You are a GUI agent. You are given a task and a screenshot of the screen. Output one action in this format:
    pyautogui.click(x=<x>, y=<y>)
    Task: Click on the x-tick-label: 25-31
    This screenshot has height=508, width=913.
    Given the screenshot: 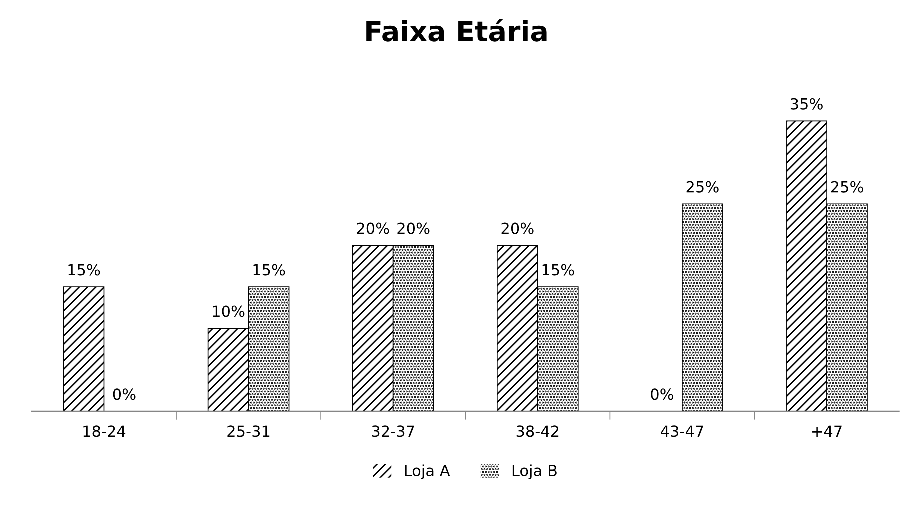 What is the action you would take?
    pyautogui.click(x=249, y=432)
    